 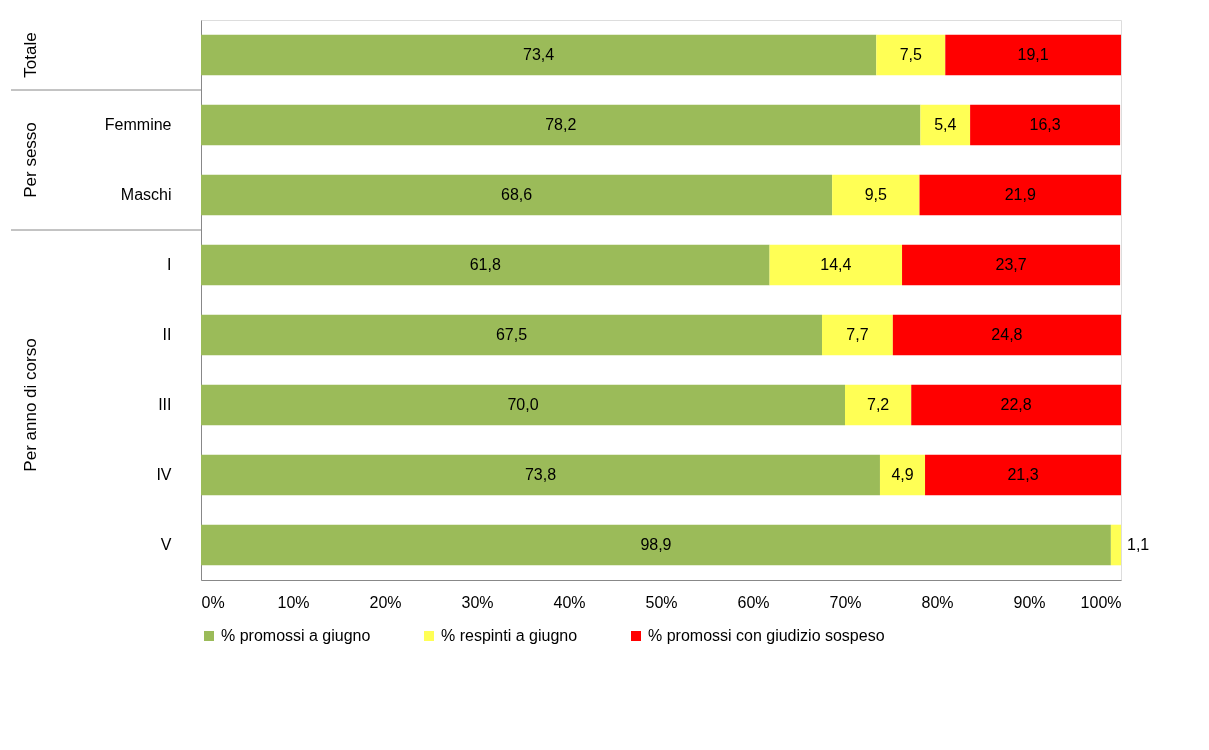 I want to click on data-label: 68,6, so click(x=516, y=194).